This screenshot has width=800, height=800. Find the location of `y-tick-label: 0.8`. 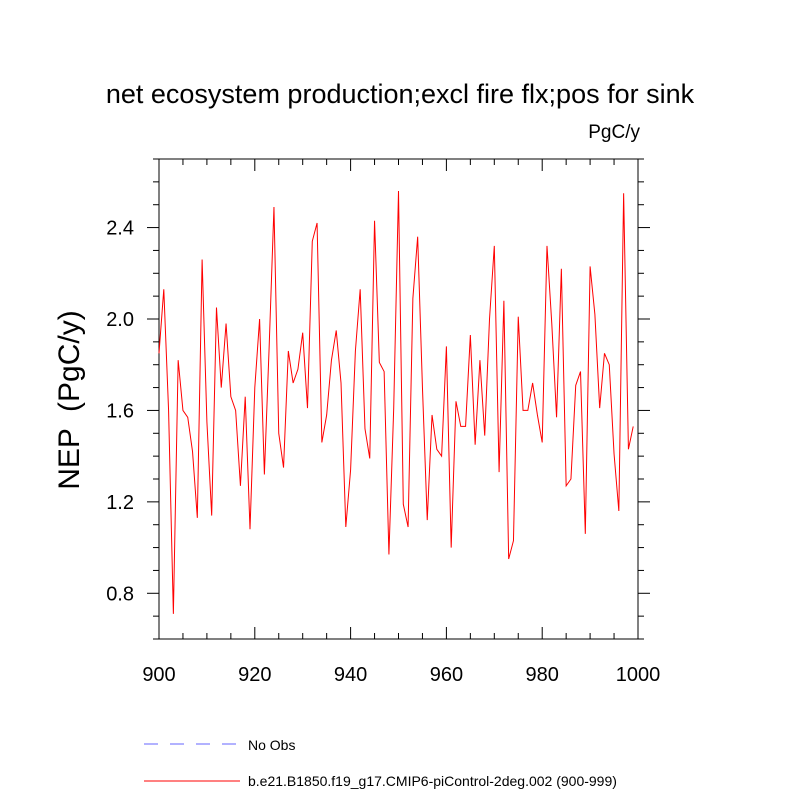

y-tick-label: 0.8 is located at coordinates (120, 594).